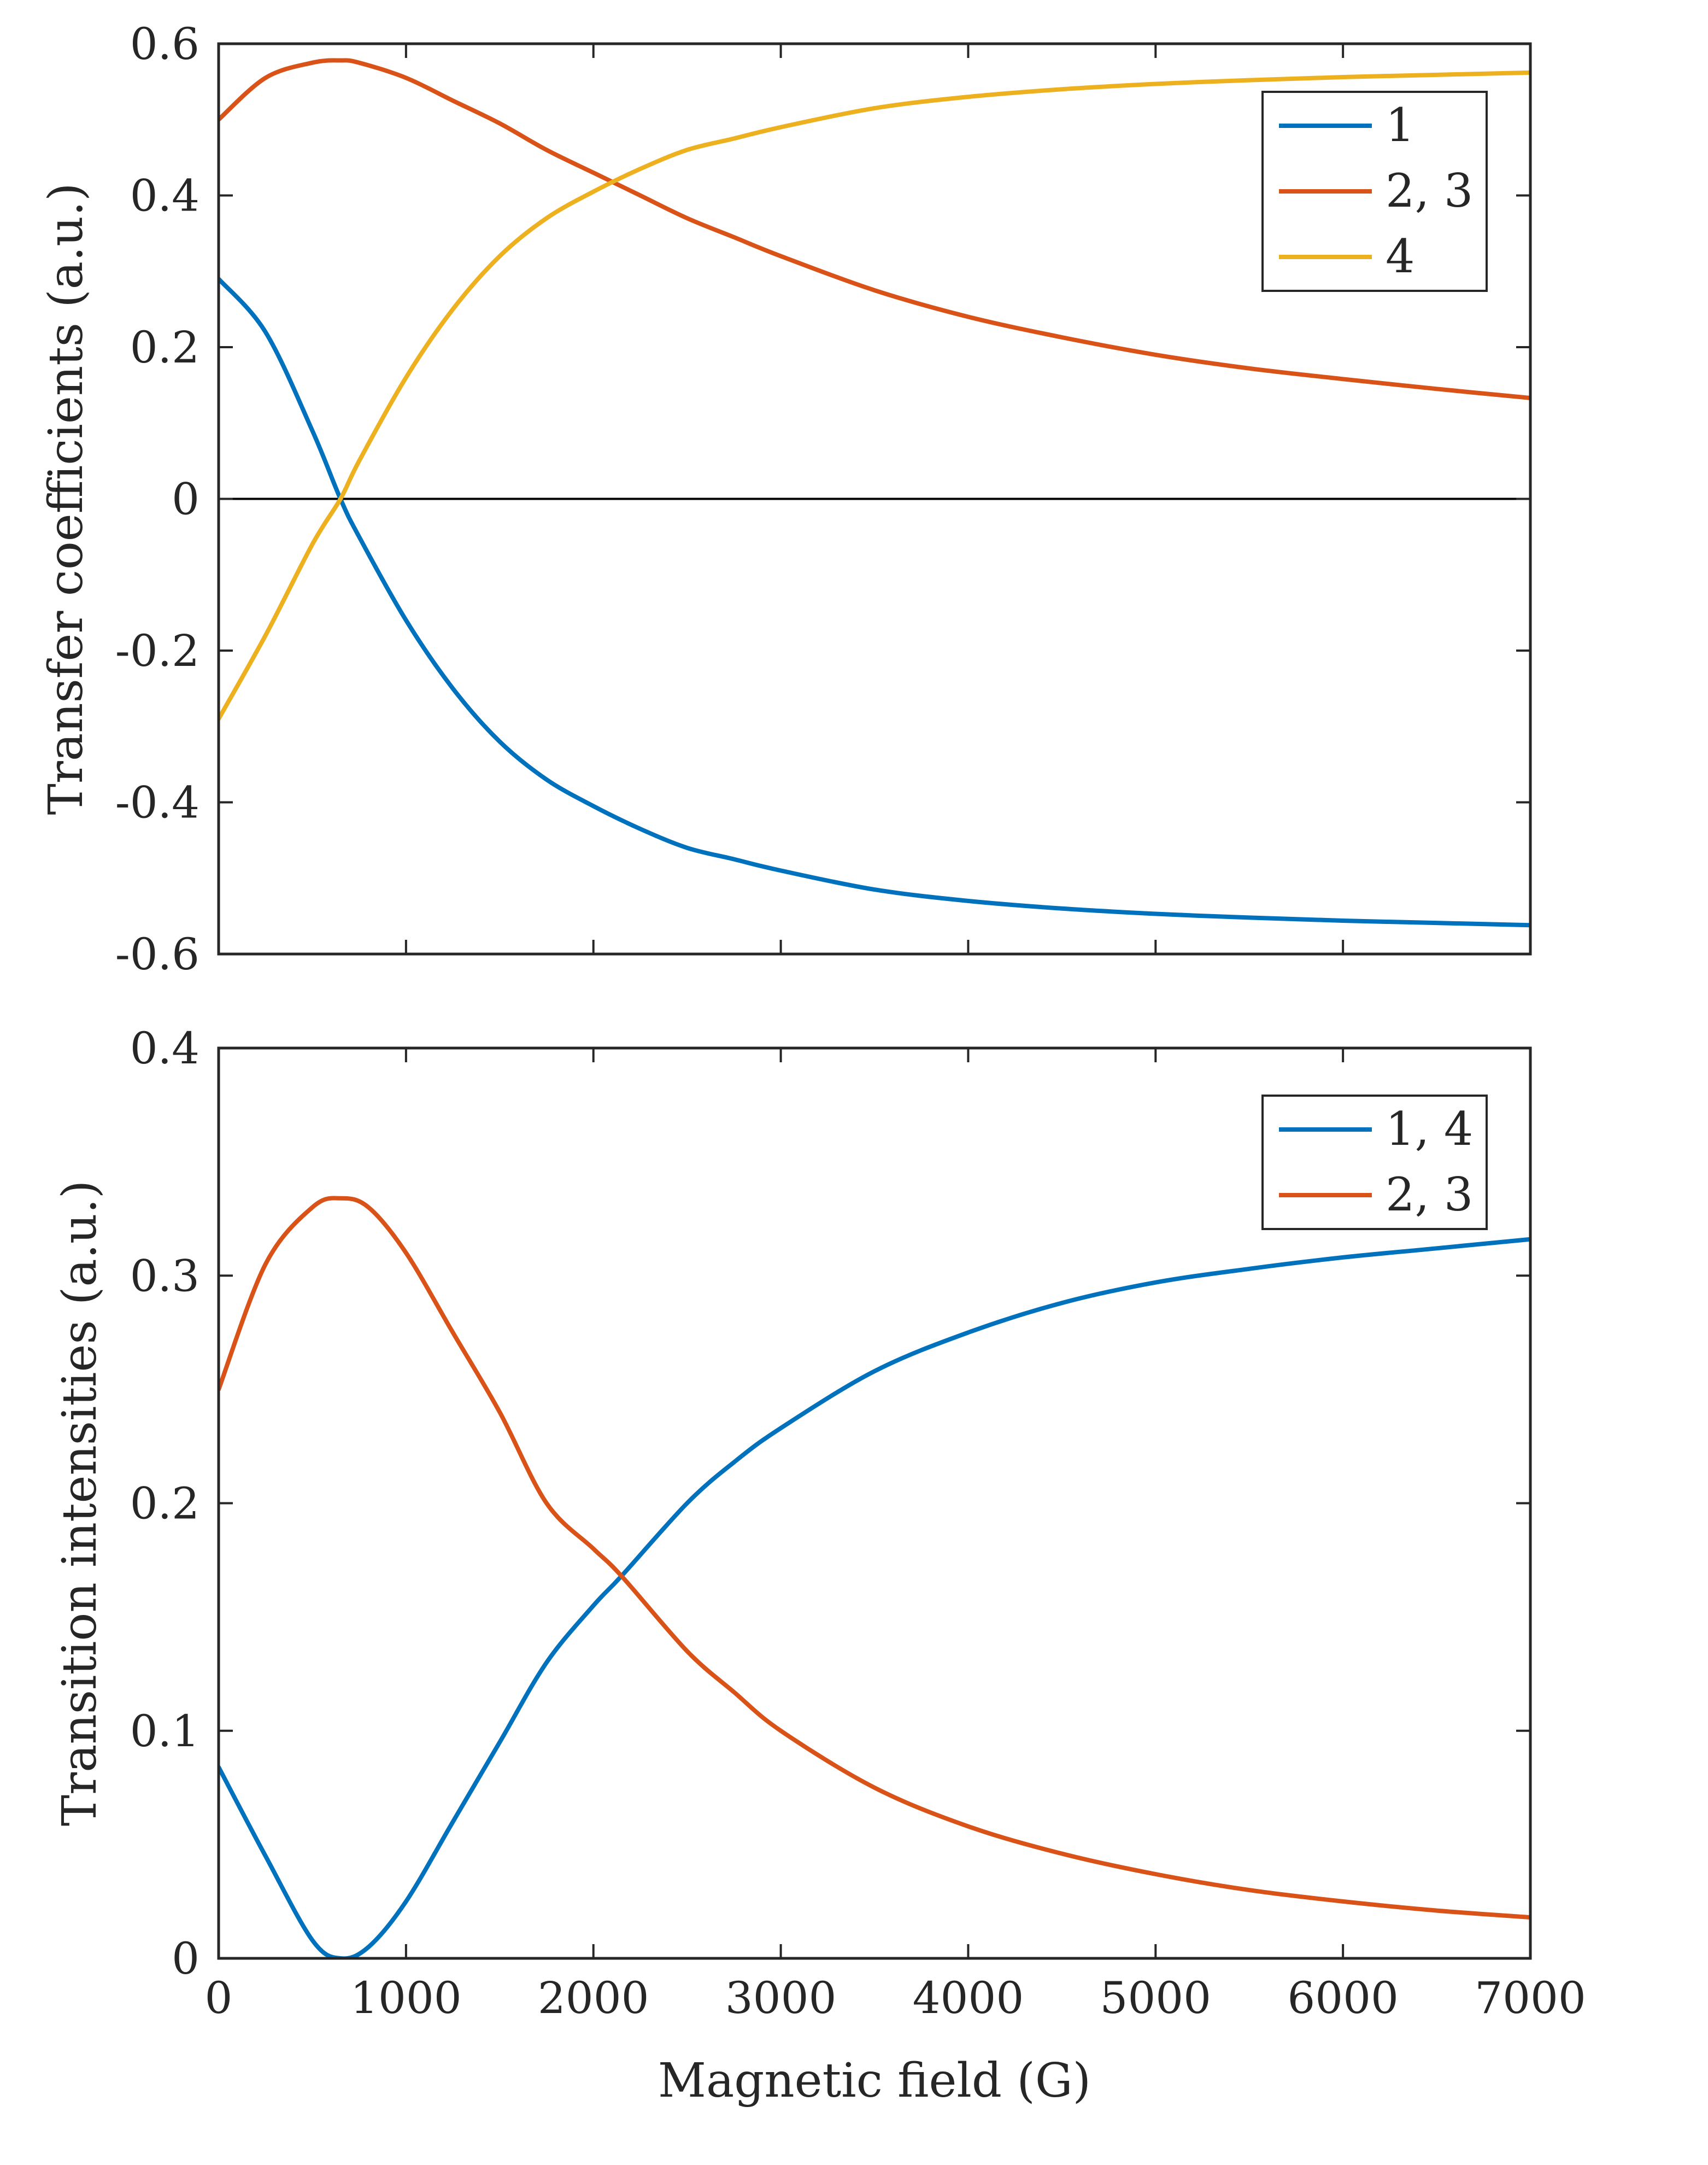  Describe the element at coordinates (1400, 256) in the screenshot. I see `legend-label-3: 4` at that location.